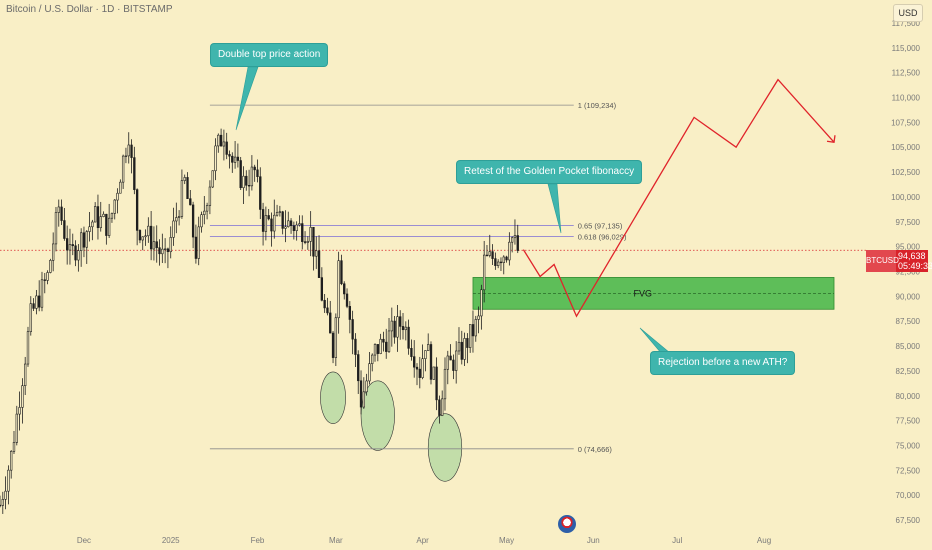 Image resolution: width=932 pixels, height=550 pixels. Describe the element at coordinates (677, 540) in the screenshot. I see `x-tick-label: Jul` at that location.